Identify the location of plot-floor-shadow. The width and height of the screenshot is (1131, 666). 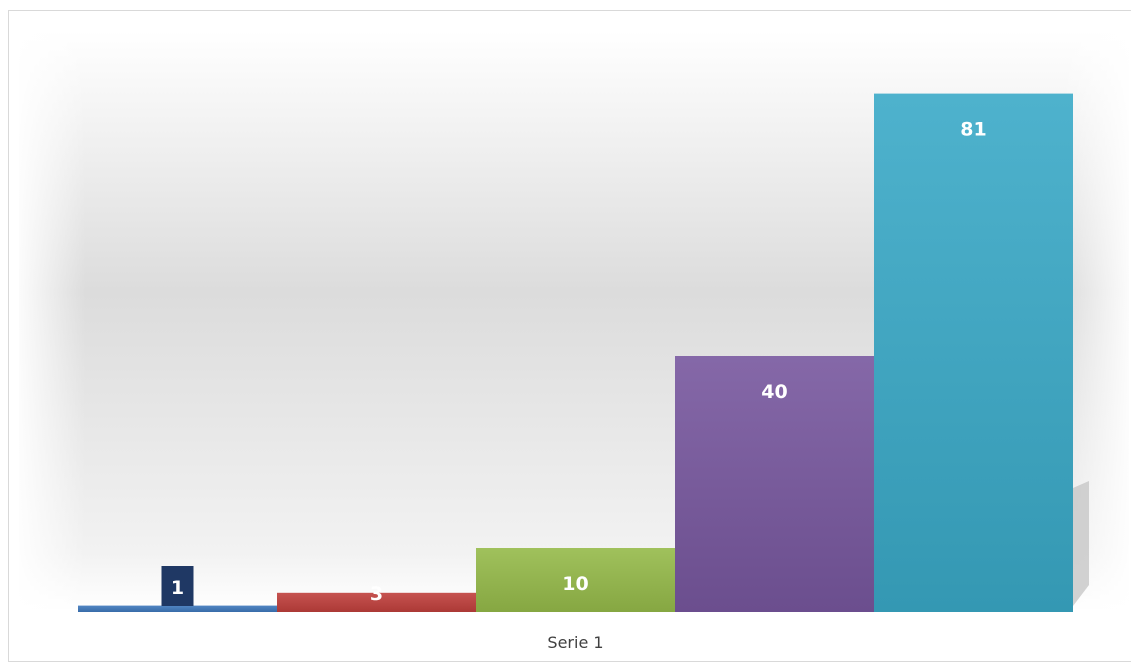
(1081, 543).